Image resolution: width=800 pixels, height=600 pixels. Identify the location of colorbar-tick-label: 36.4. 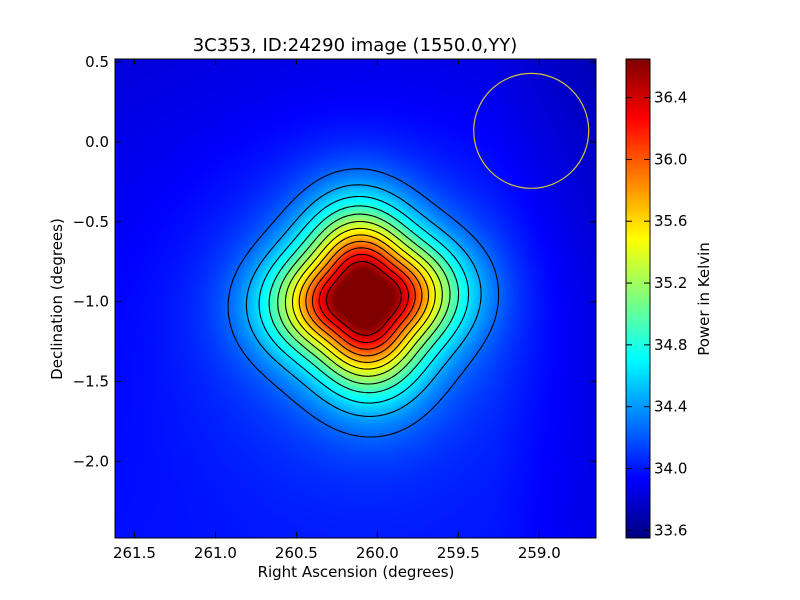
(670, 98).